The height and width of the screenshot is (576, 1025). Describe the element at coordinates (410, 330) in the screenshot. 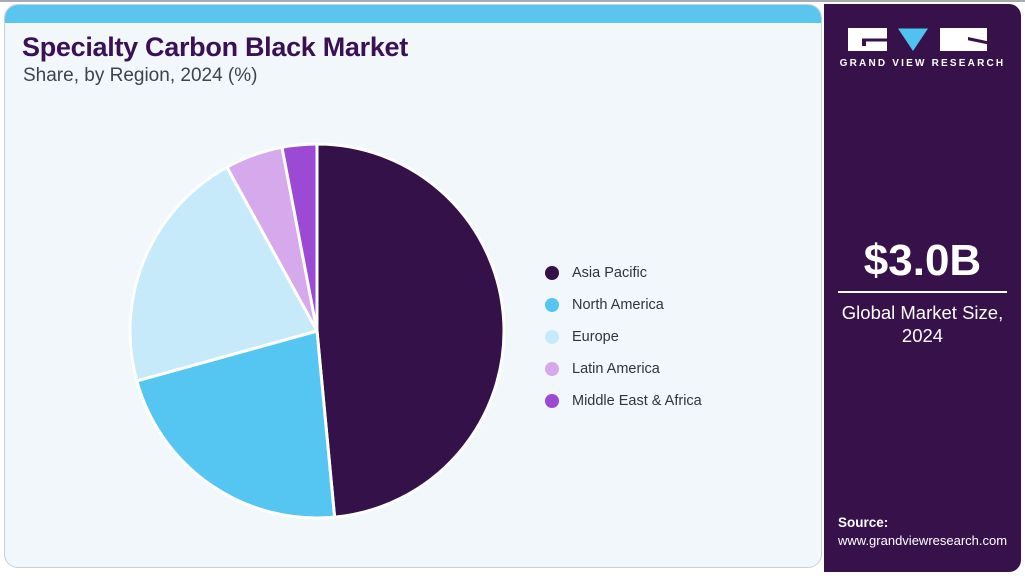

I see `pie-slice-asia-pacific` at that location.